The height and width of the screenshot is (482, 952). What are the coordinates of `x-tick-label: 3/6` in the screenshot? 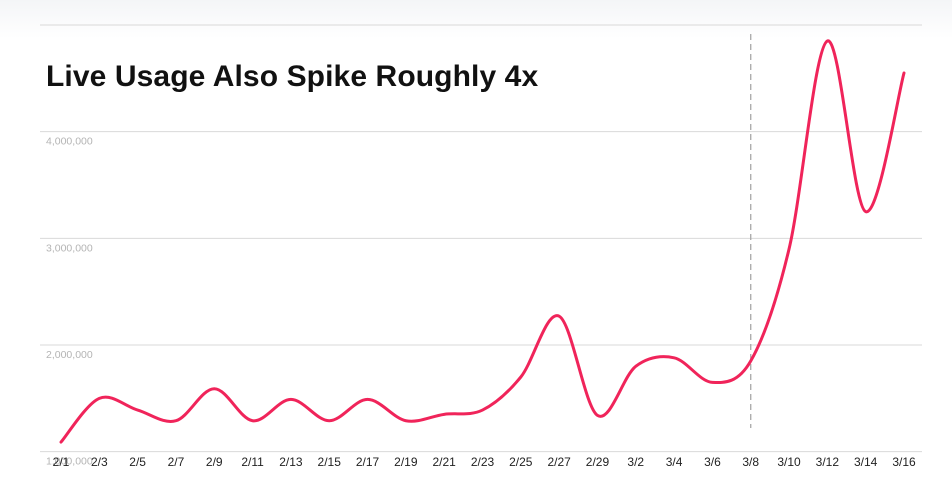 It's located at (712, 462).